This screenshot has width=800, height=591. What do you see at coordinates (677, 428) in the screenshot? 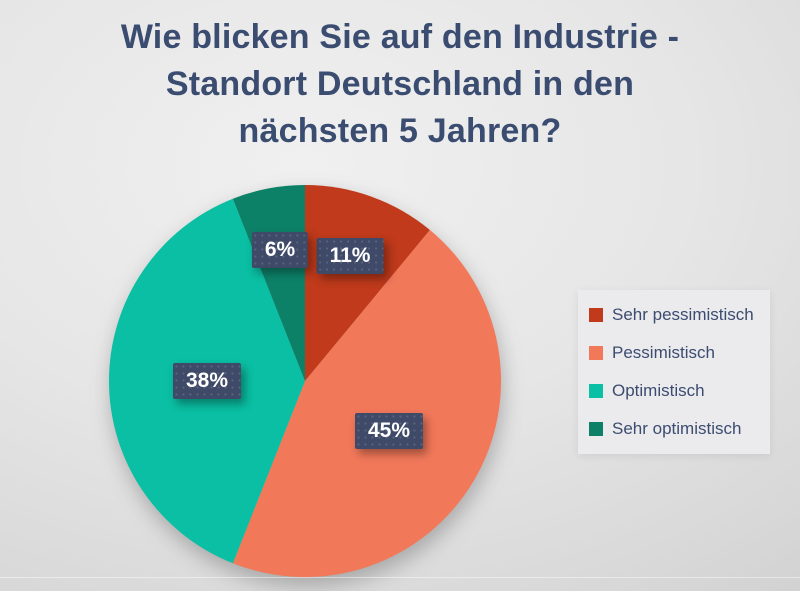
I see `legend-label: Sehr optimistisch` at bounding box center [677, 428].